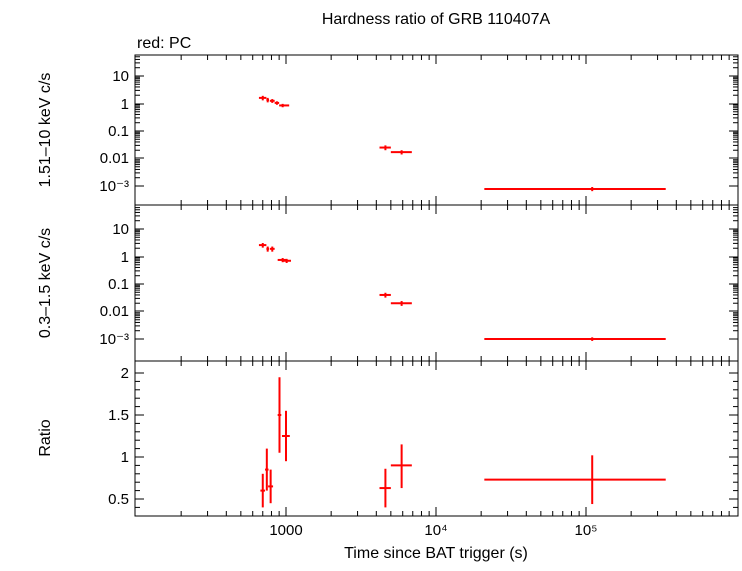  I want to click on y-tick-label: 2, so click(125, 373).